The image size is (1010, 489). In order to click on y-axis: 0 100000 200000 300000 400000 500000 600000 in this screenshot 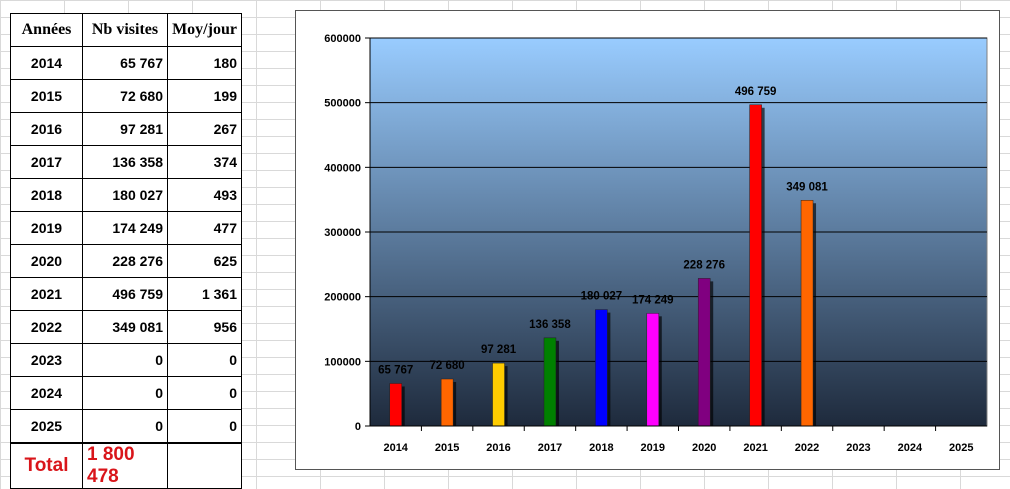, I will do `click(347, 233)`.